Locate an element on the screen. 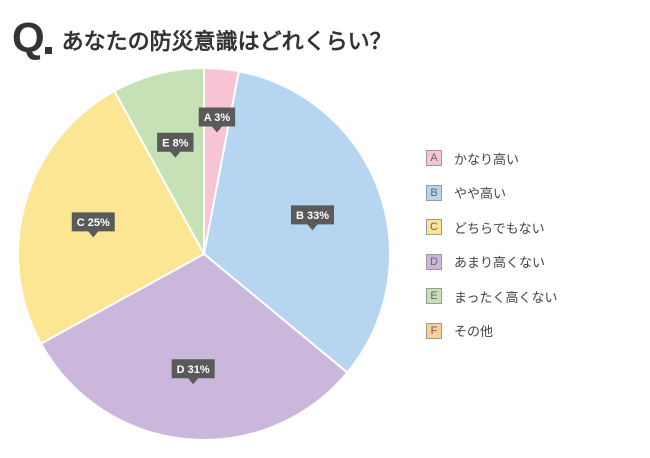 The image size is (650, 458). legend-item-e: E まったく高くない is located at coordinates (491, 296).